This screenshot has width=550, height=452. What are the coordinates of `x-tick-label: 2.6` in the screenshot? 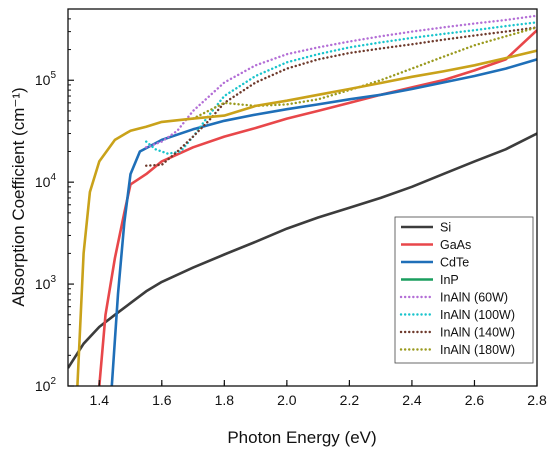 It's located at (475, 400).